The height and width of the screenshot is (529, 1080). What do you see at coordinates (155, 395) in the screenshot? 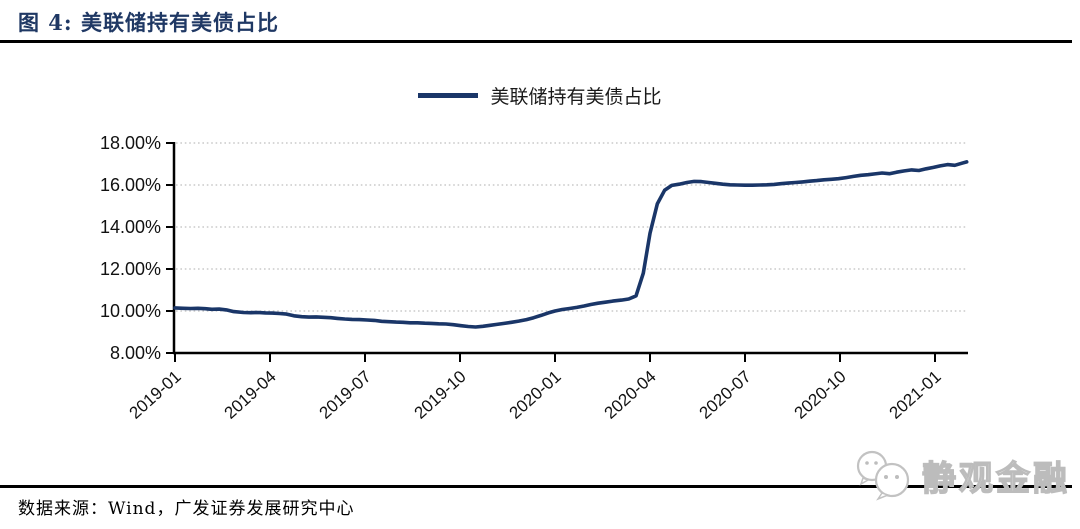
I see `x-tick-label: 2019-01` at bounding box center [155, 395].